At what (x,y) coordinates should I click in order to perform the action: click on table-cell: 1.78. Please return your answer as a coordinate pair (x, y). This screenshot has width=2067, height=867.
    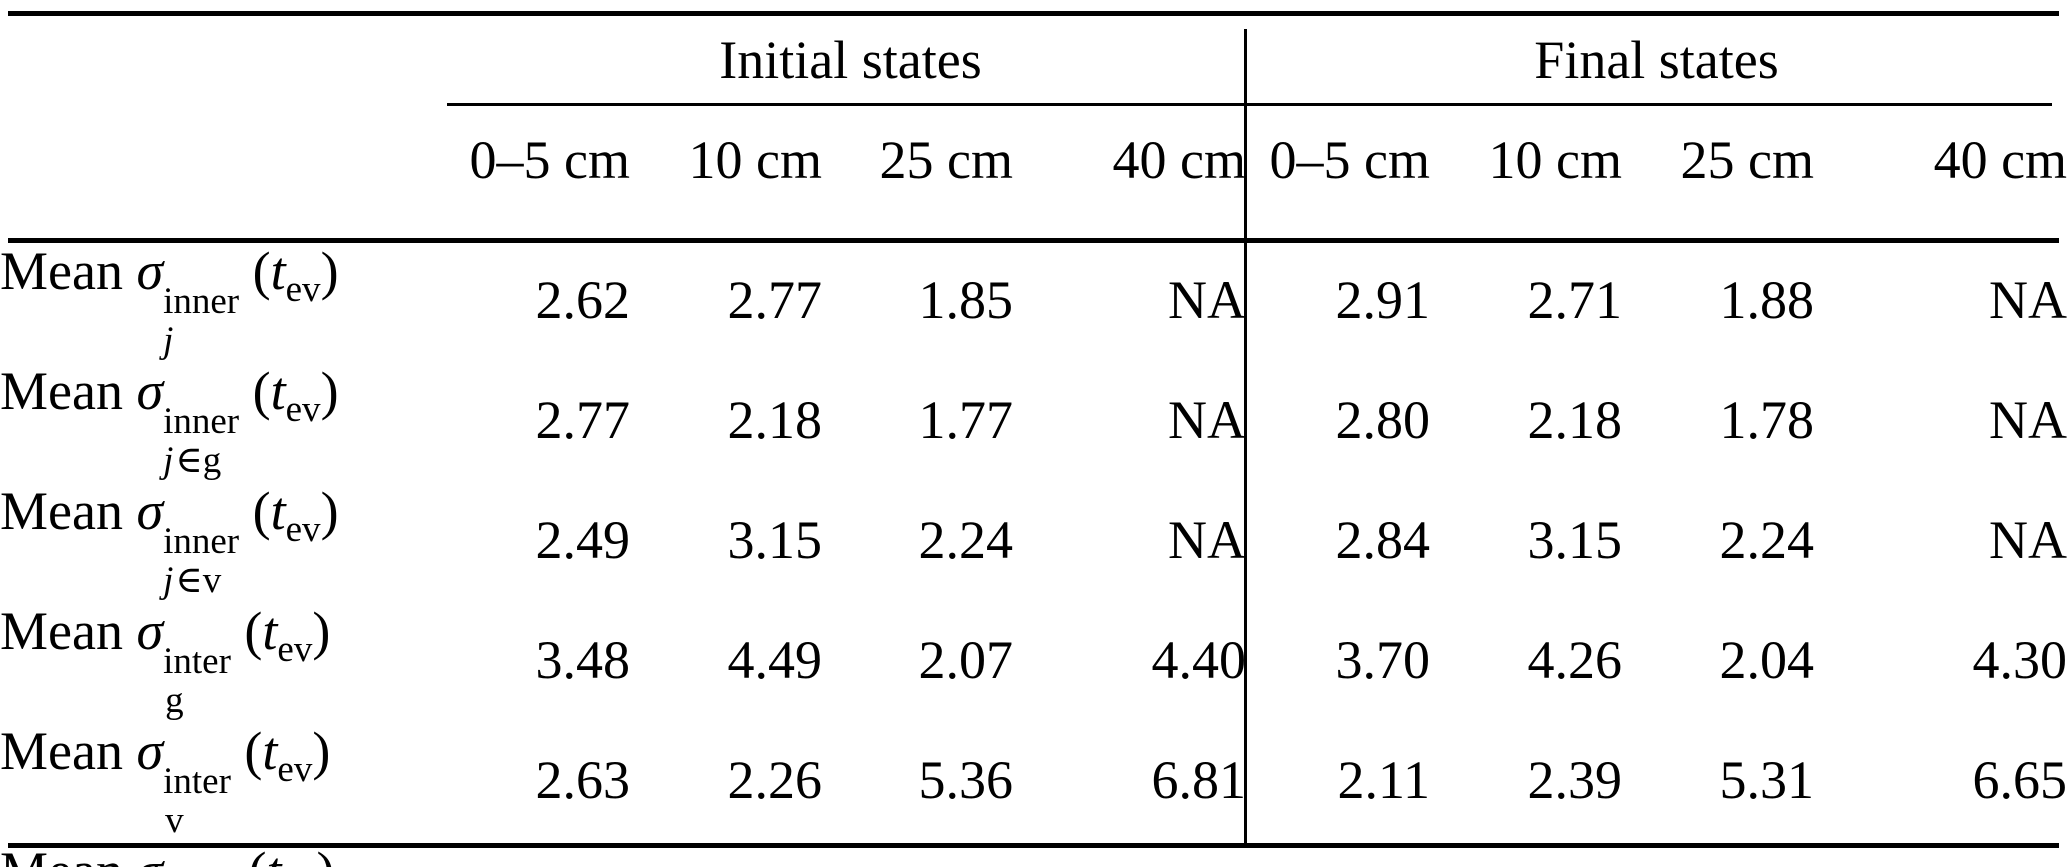
    Looking at the image, I should click on (1767, 420).